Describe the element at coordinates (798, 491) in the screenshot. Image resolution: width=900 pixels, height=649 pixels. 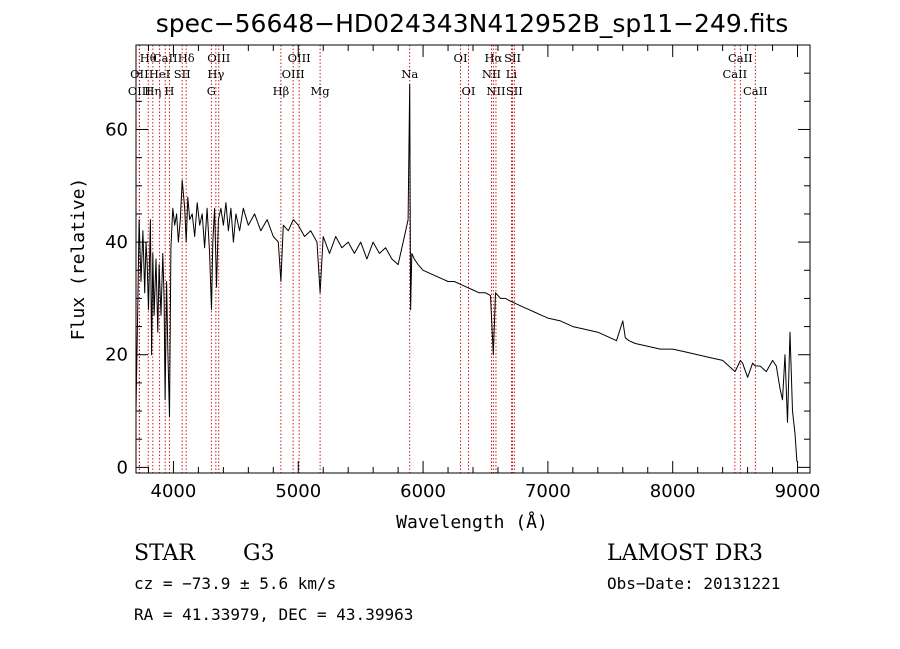
I see `x-tick-label-9000: 9000` at that location.